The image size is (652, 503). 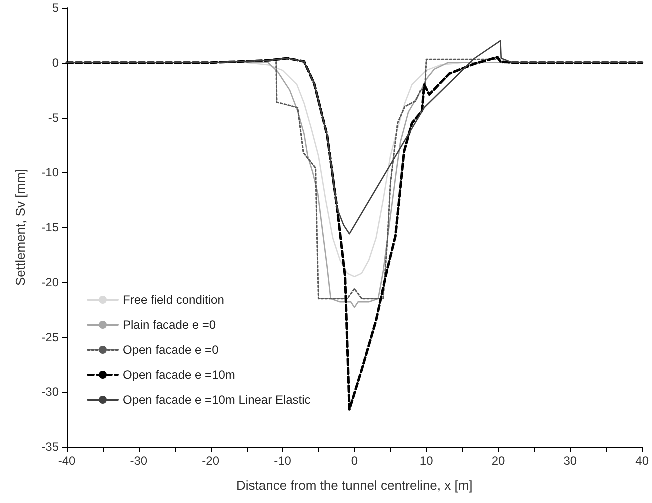 I want to click on legend-label: Open facade e =10m, so click(x=179, y=375).